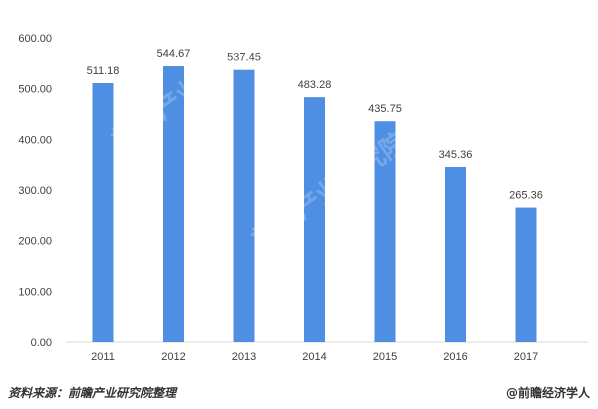 The width and height of the screenshot is (598, 409). Describe the element at coordinates (35, 140) in the screenshot. I see `y-tick-label: 400.00` at that location.